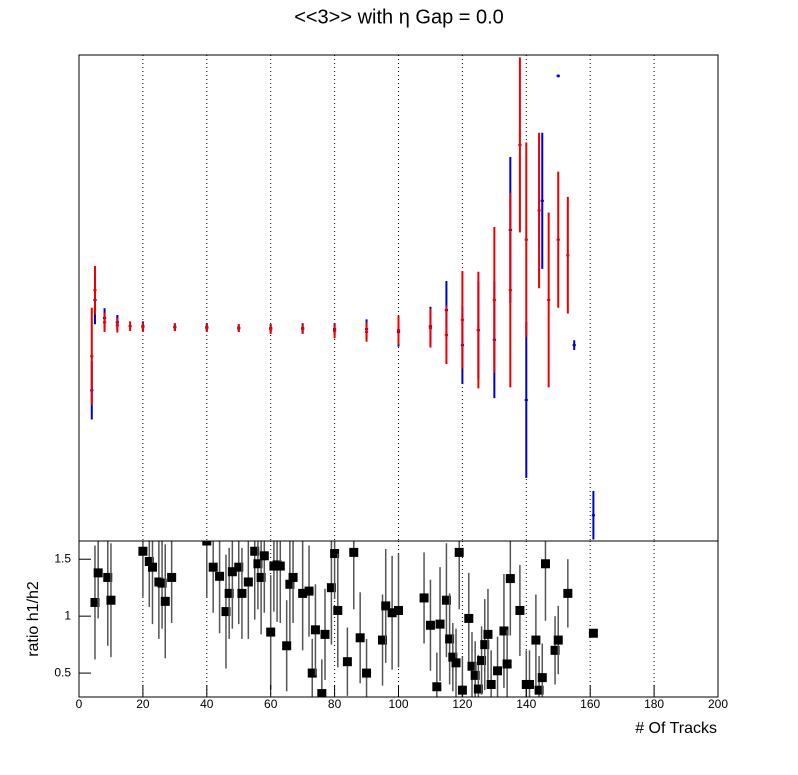 This screenshot has width=798, height=775. Describe the element at coordinates (372, 619) in the screenshot. I see `bottom-plot` at that location.